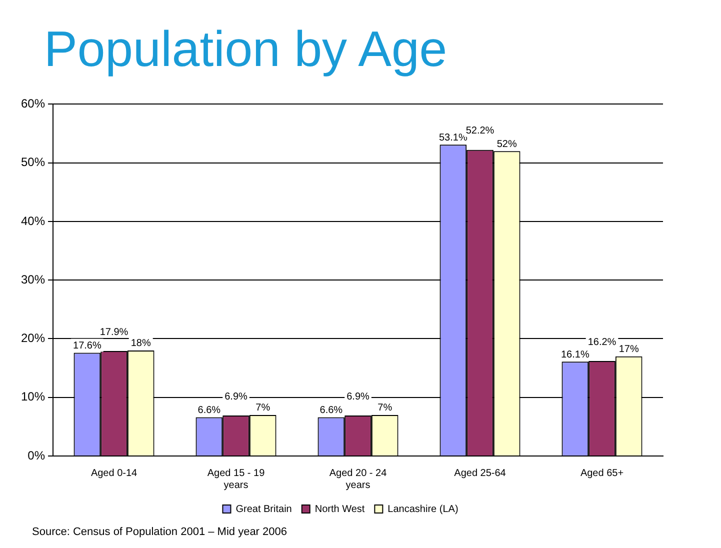 This screenshot has width=721, height=548. Describe the element at coordinates (87, 346) in the screenshot. I see `data-label: 17.6%` at that location.